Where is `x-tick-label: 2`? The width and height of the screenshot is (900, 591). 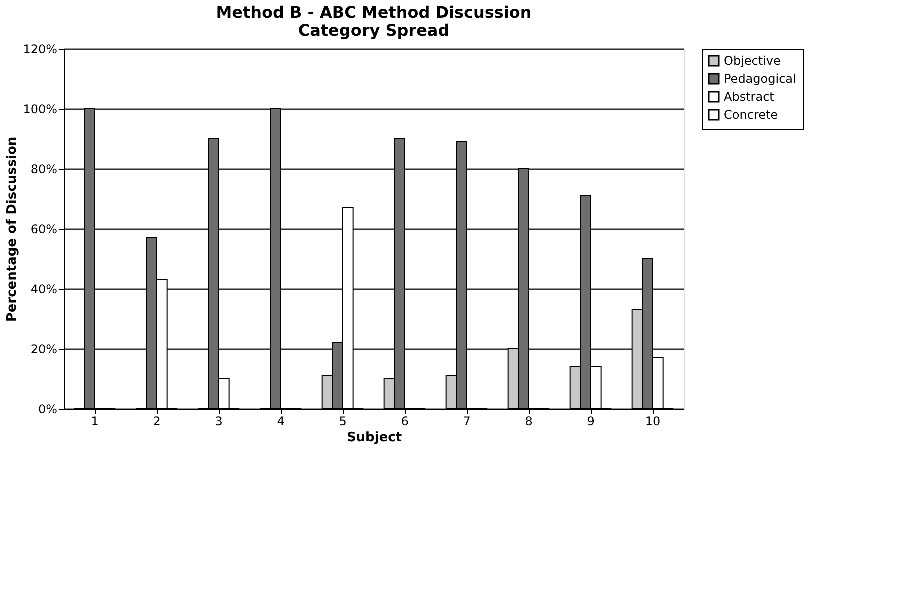
x-tick-label: 2 is located at coordinates (157, 421).